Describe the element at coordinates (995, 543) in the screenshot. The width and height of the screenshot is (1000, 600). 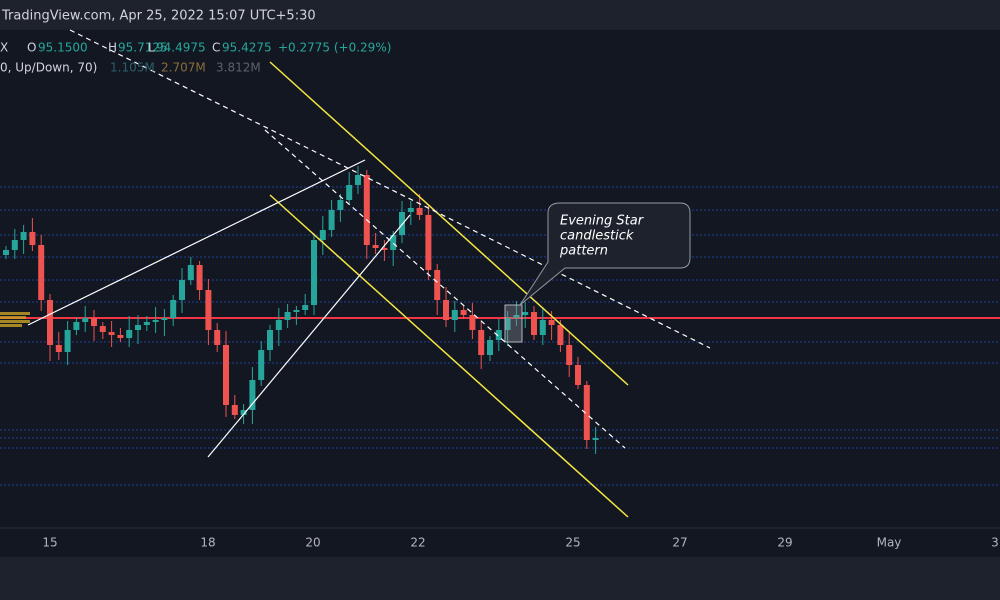
I see `x-tick-label: 3` at that location.